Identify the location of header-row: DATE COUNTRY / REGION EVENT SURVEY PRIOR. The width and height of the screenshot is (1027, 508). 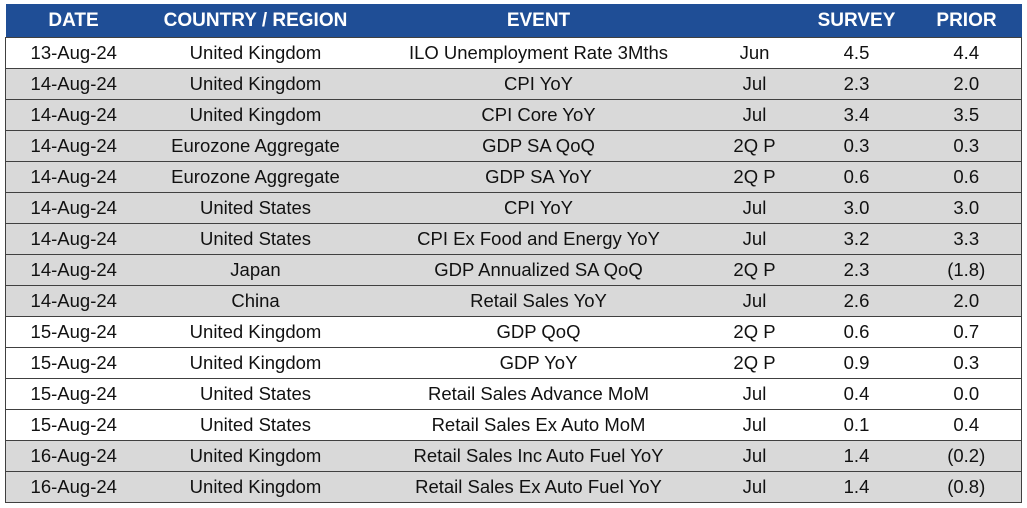
(513, 21).